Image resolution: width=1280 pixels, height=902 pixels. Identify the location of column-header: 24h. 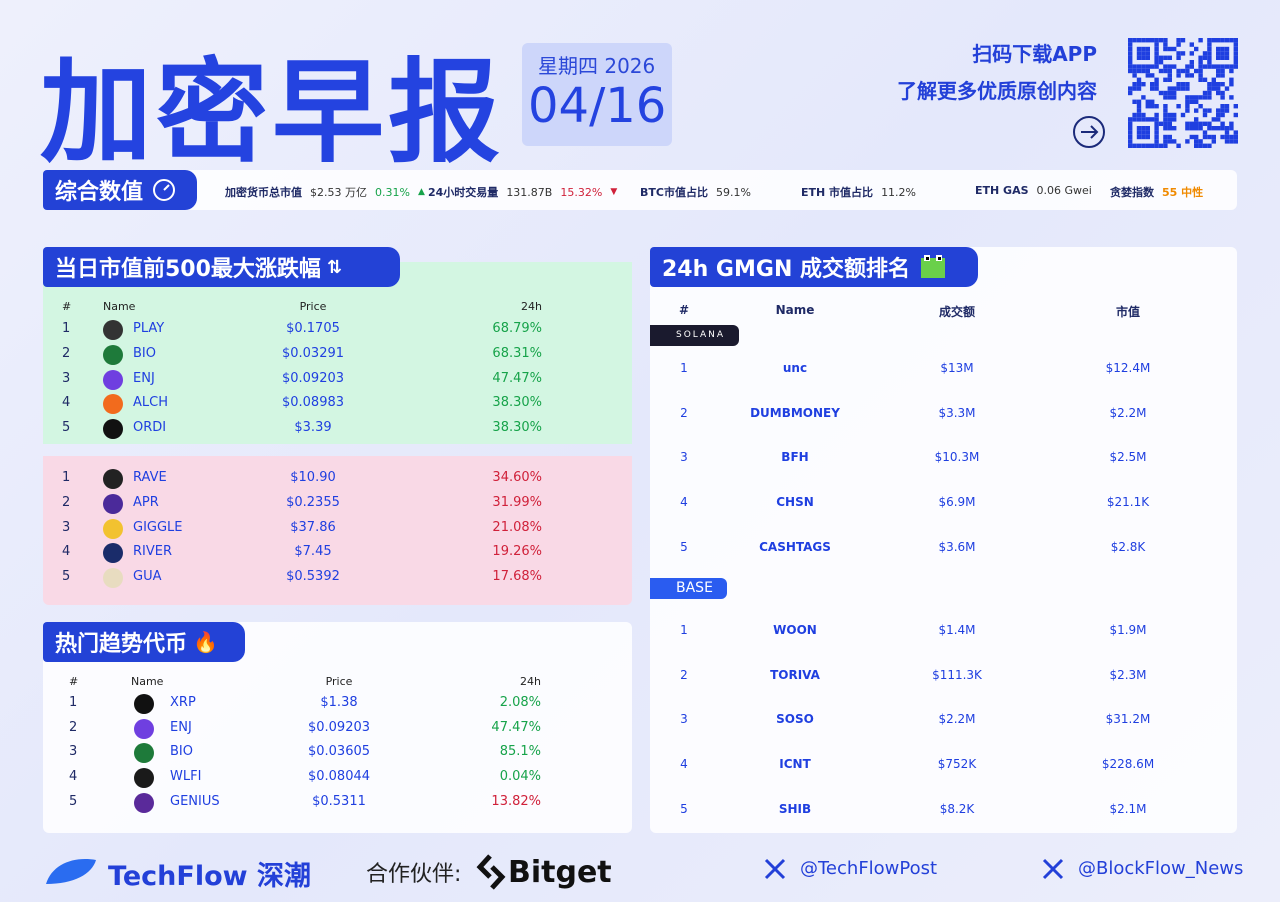
(531, 306).